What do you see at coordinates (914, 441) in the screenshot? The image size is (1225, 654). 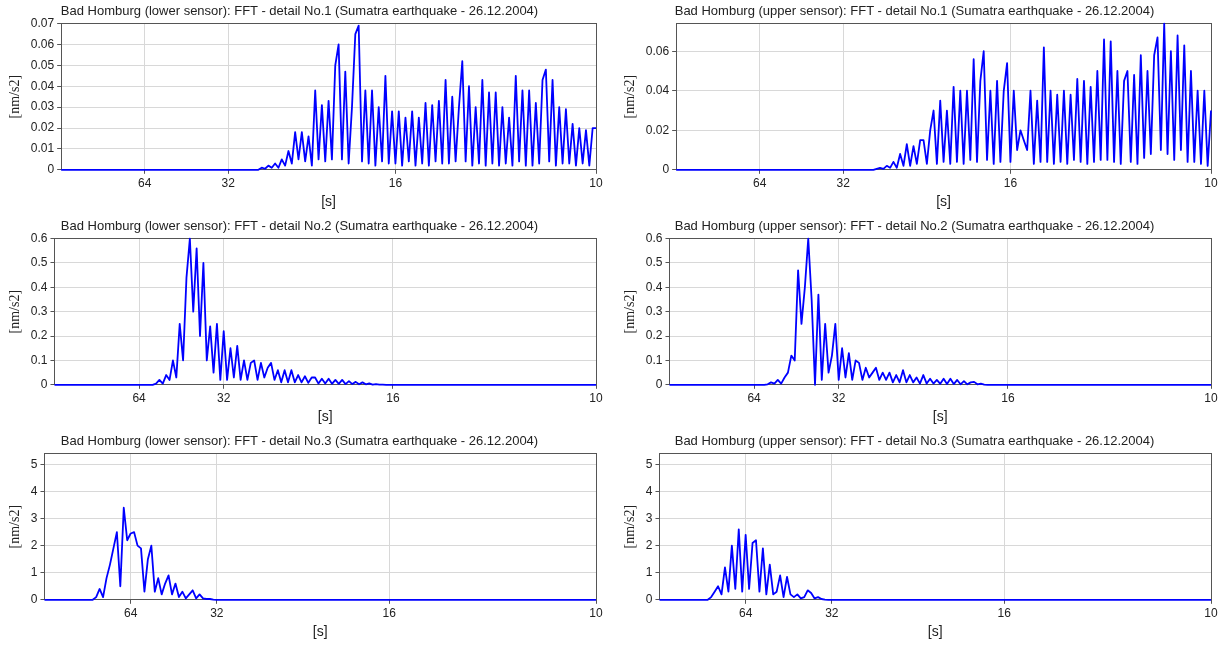 I see `chart-title: Bad Homburg (upper sensor): FFT - detail No.3 (Sumatra earthquake - 26.12.2004)` at bounding box center [914, 441].